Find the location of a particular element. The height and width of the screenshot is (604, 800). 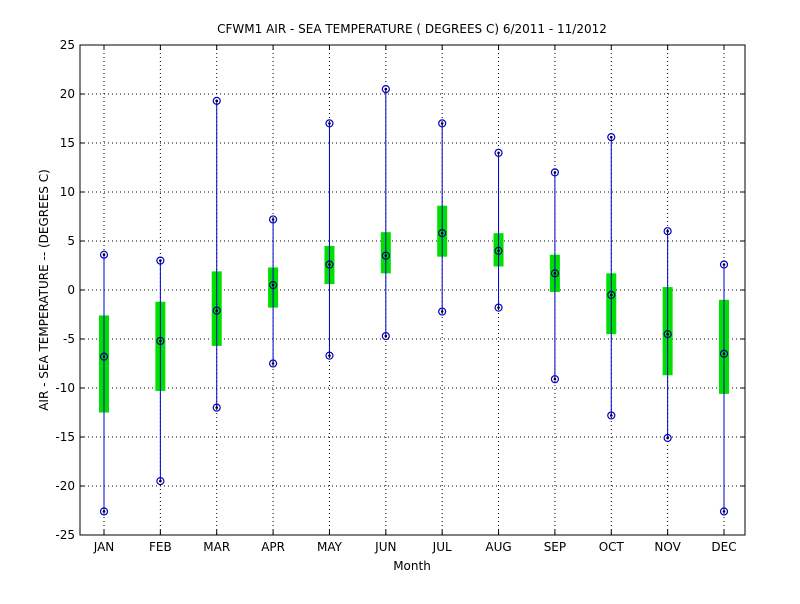

x-tick-label: JUL is located at coordinates (442, 547).